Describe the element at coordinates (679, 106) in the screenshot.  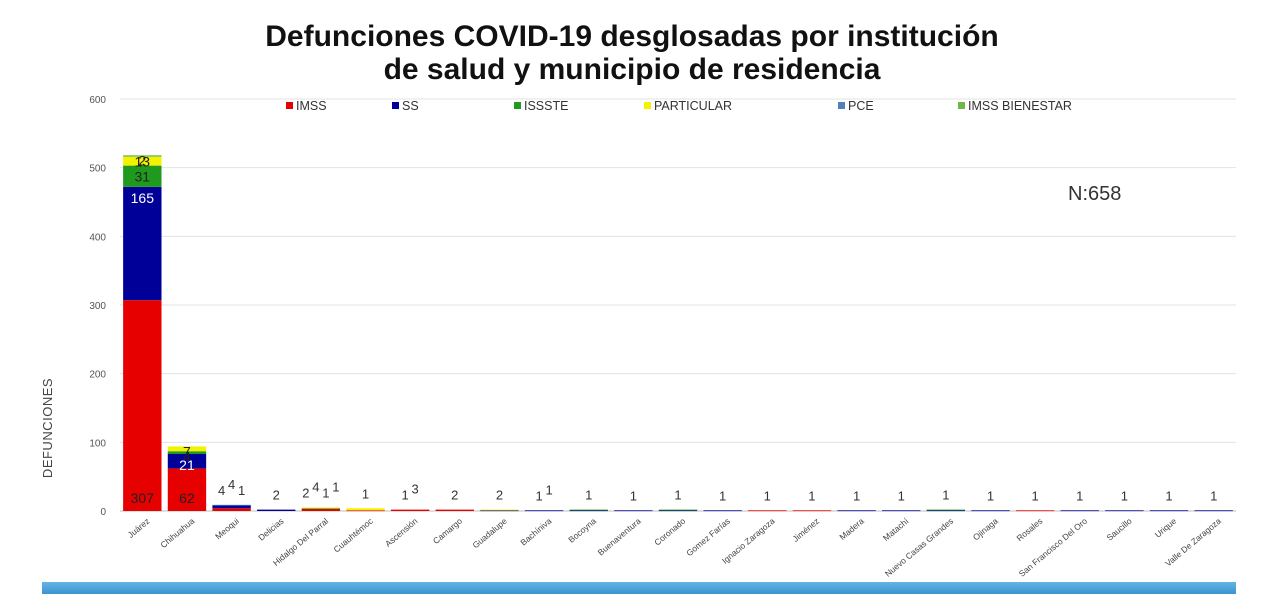
I see `legend: IMSS SS ISSSTE PARTICULAR PCE IMSS BIENESTAR` at that location.